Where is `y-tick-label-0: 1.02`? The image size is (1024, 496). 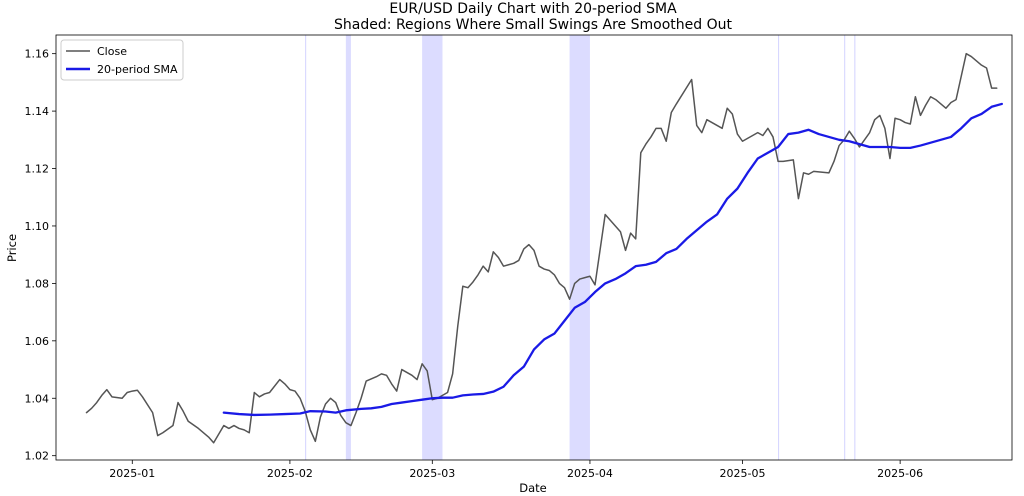 y-tick-label-0: 1.02 is located at coordinates (37, 456).